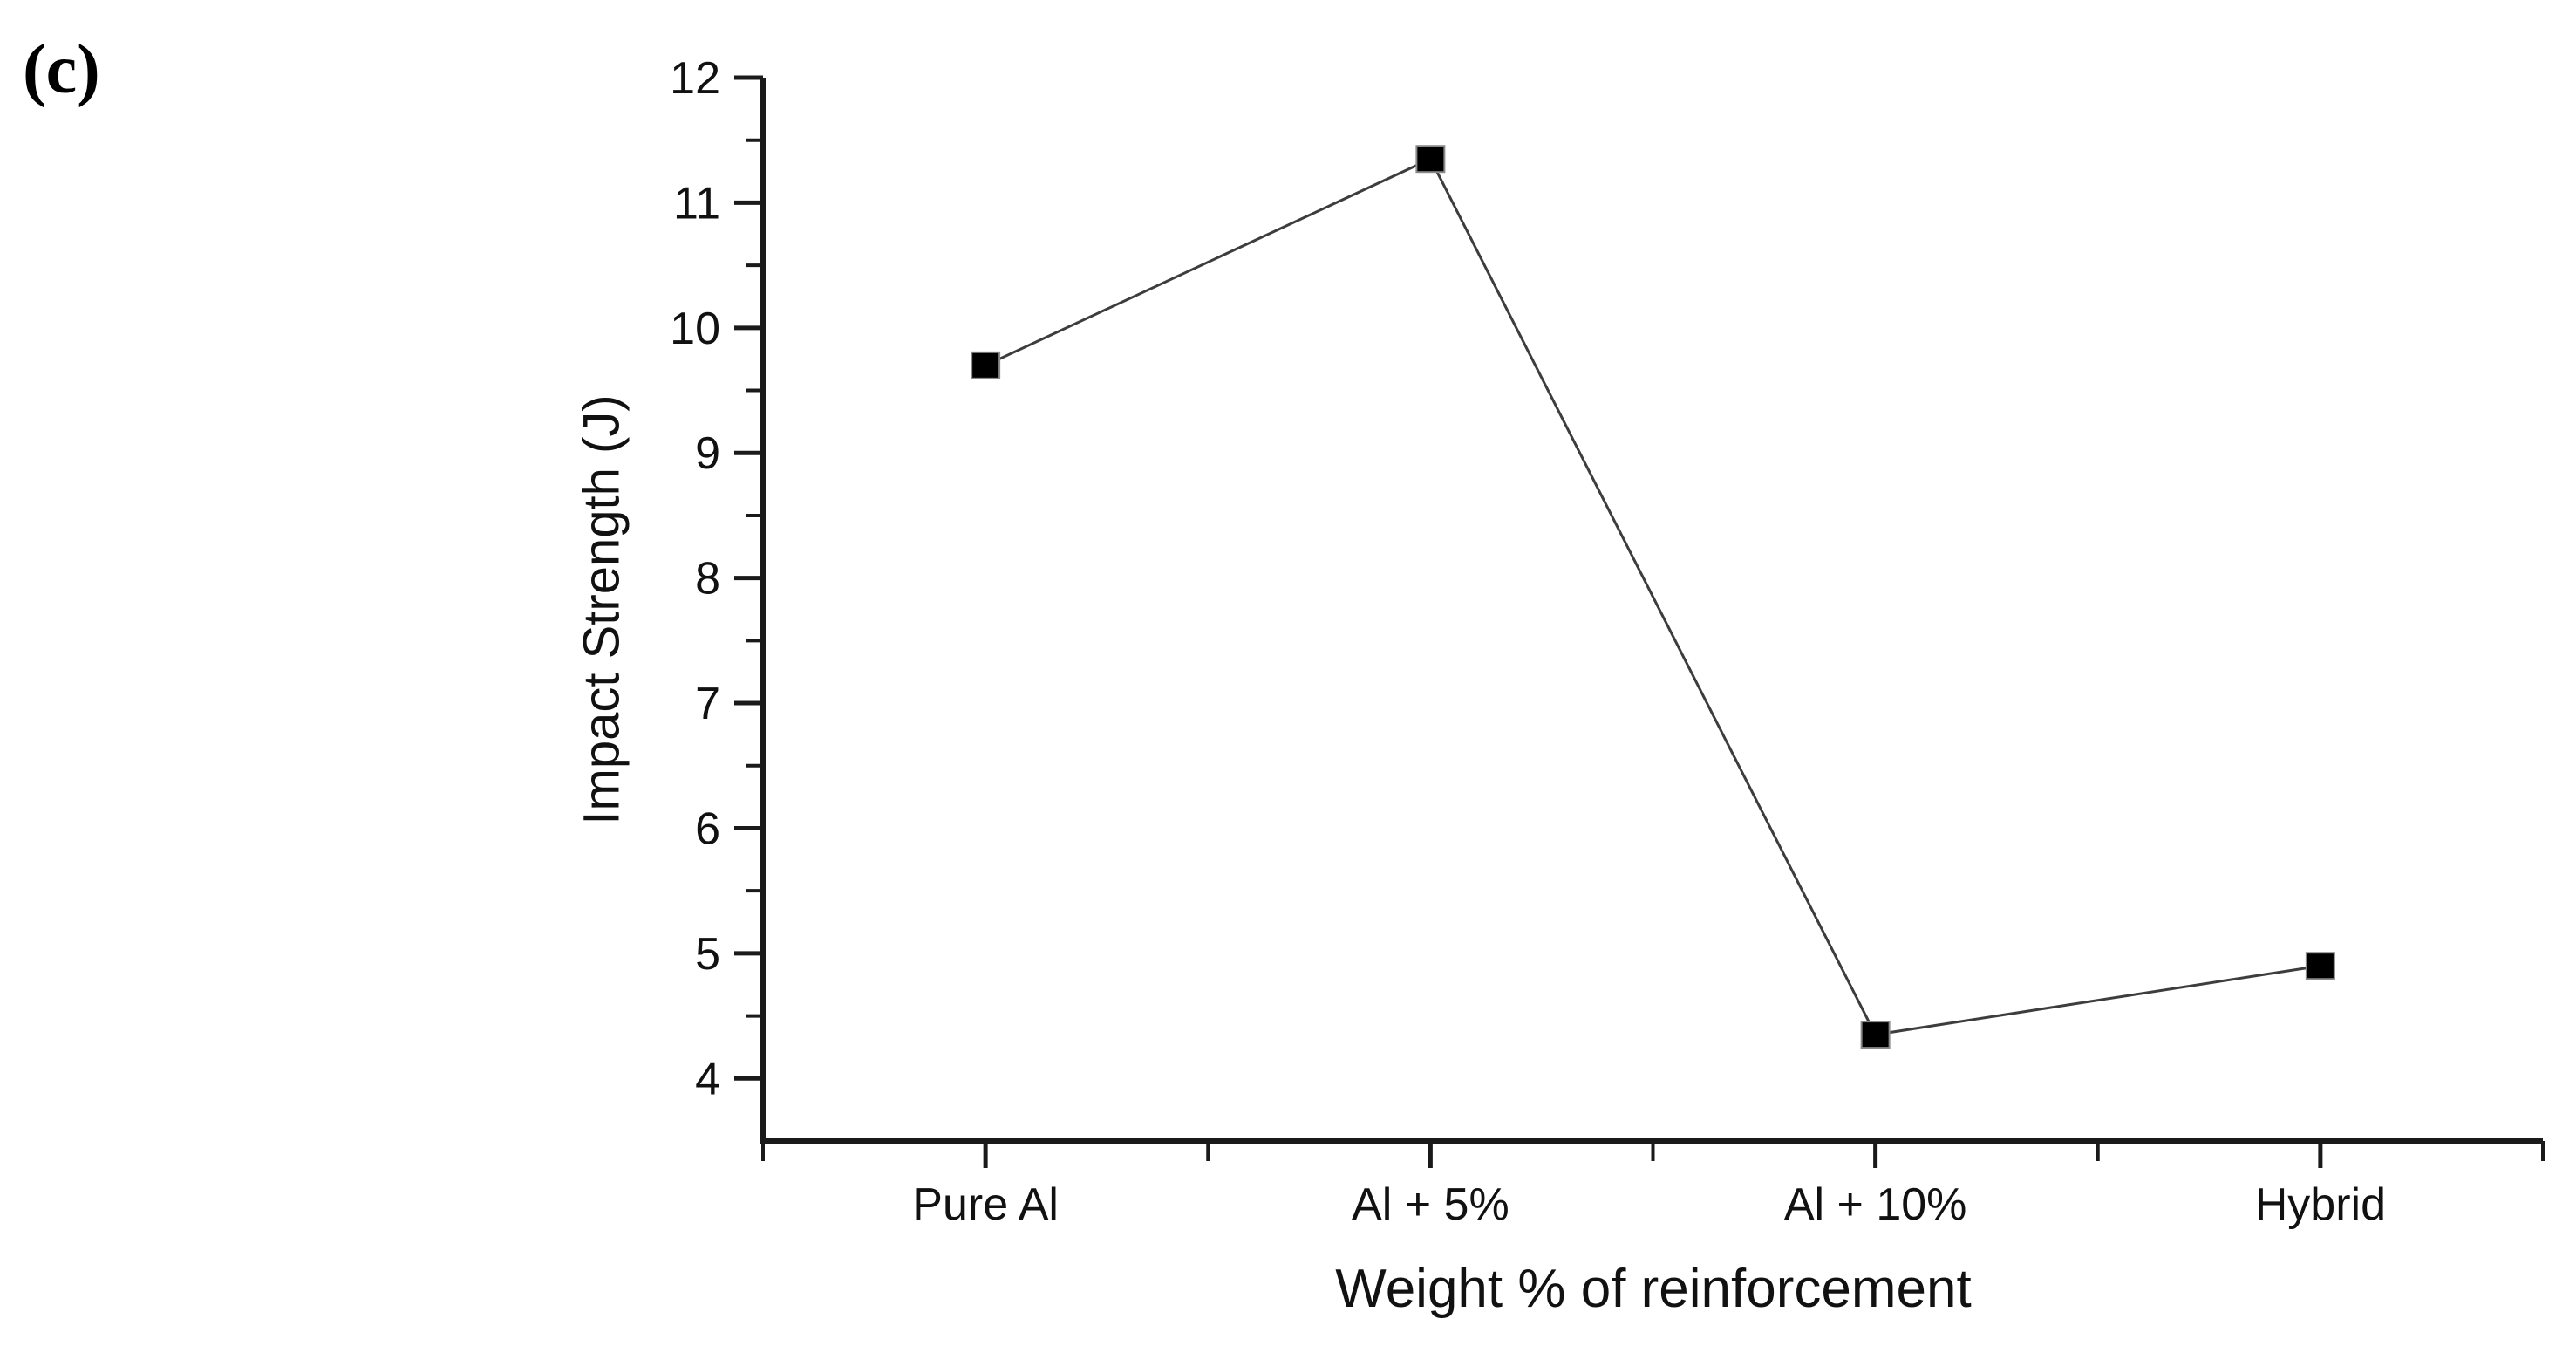 This screenshot has width=2576, height=1346. Describe the element at coordinates (707, 579) in the screenshot. I see `y-tick-label: 8` at that location.